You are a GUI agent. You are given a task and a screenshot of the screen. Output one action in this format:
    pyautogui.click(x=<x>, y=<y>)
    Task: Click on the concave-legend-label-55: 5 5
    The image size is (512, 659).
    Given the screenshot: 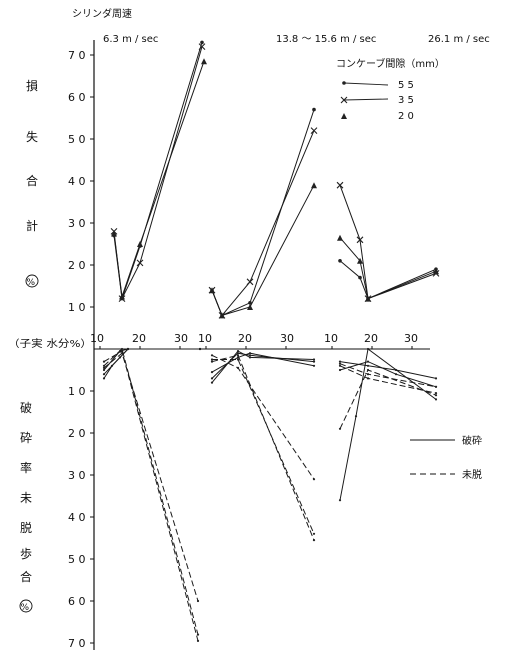 What is the action you would take?
    pyautogui.click(x=406, y=85)
    